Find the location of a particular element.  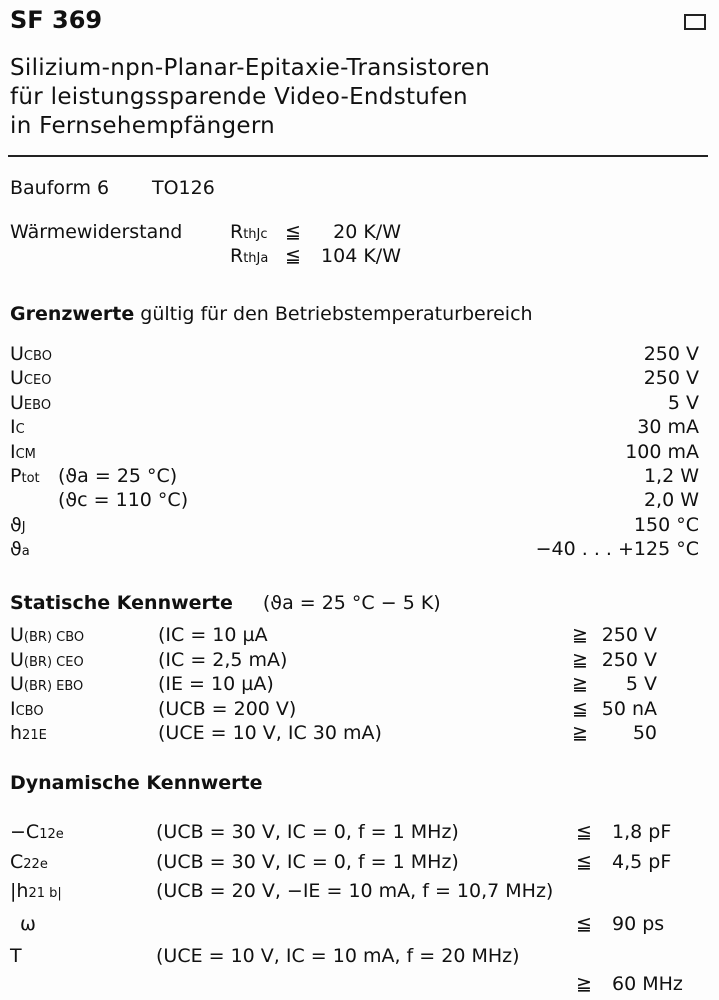

parameter-symbol: ϑJ is located at coordinates (18, 525).